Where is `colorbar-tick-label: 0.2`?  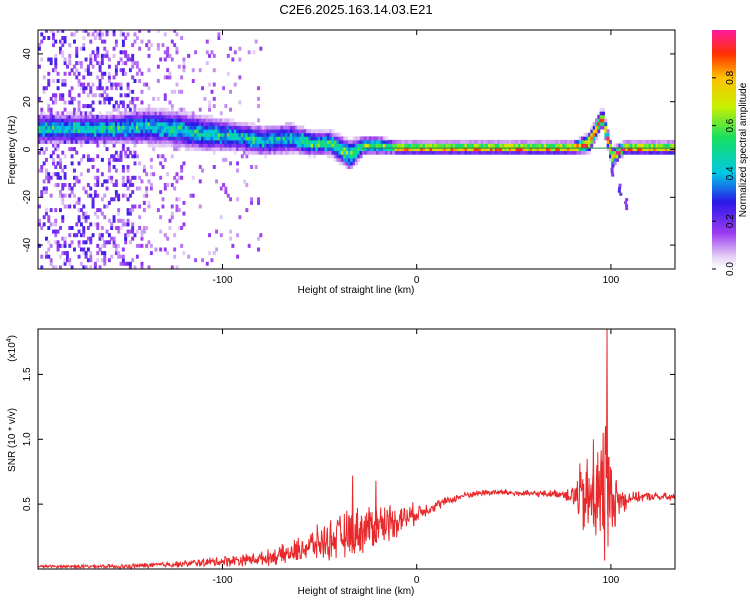
colorbar-tick-label: 0.2 is located at coordinates (730, 221).